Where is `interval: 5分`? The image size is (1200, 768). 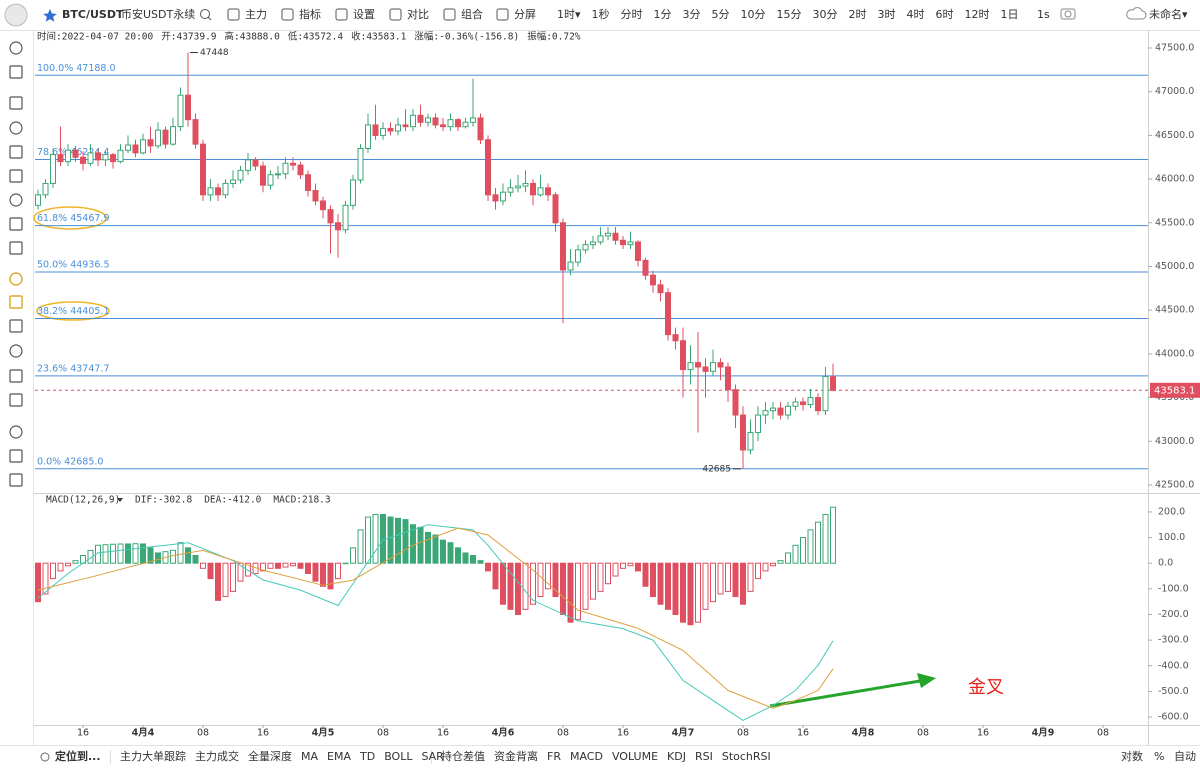 interval: 5分 is located at coordinates (721, 14).